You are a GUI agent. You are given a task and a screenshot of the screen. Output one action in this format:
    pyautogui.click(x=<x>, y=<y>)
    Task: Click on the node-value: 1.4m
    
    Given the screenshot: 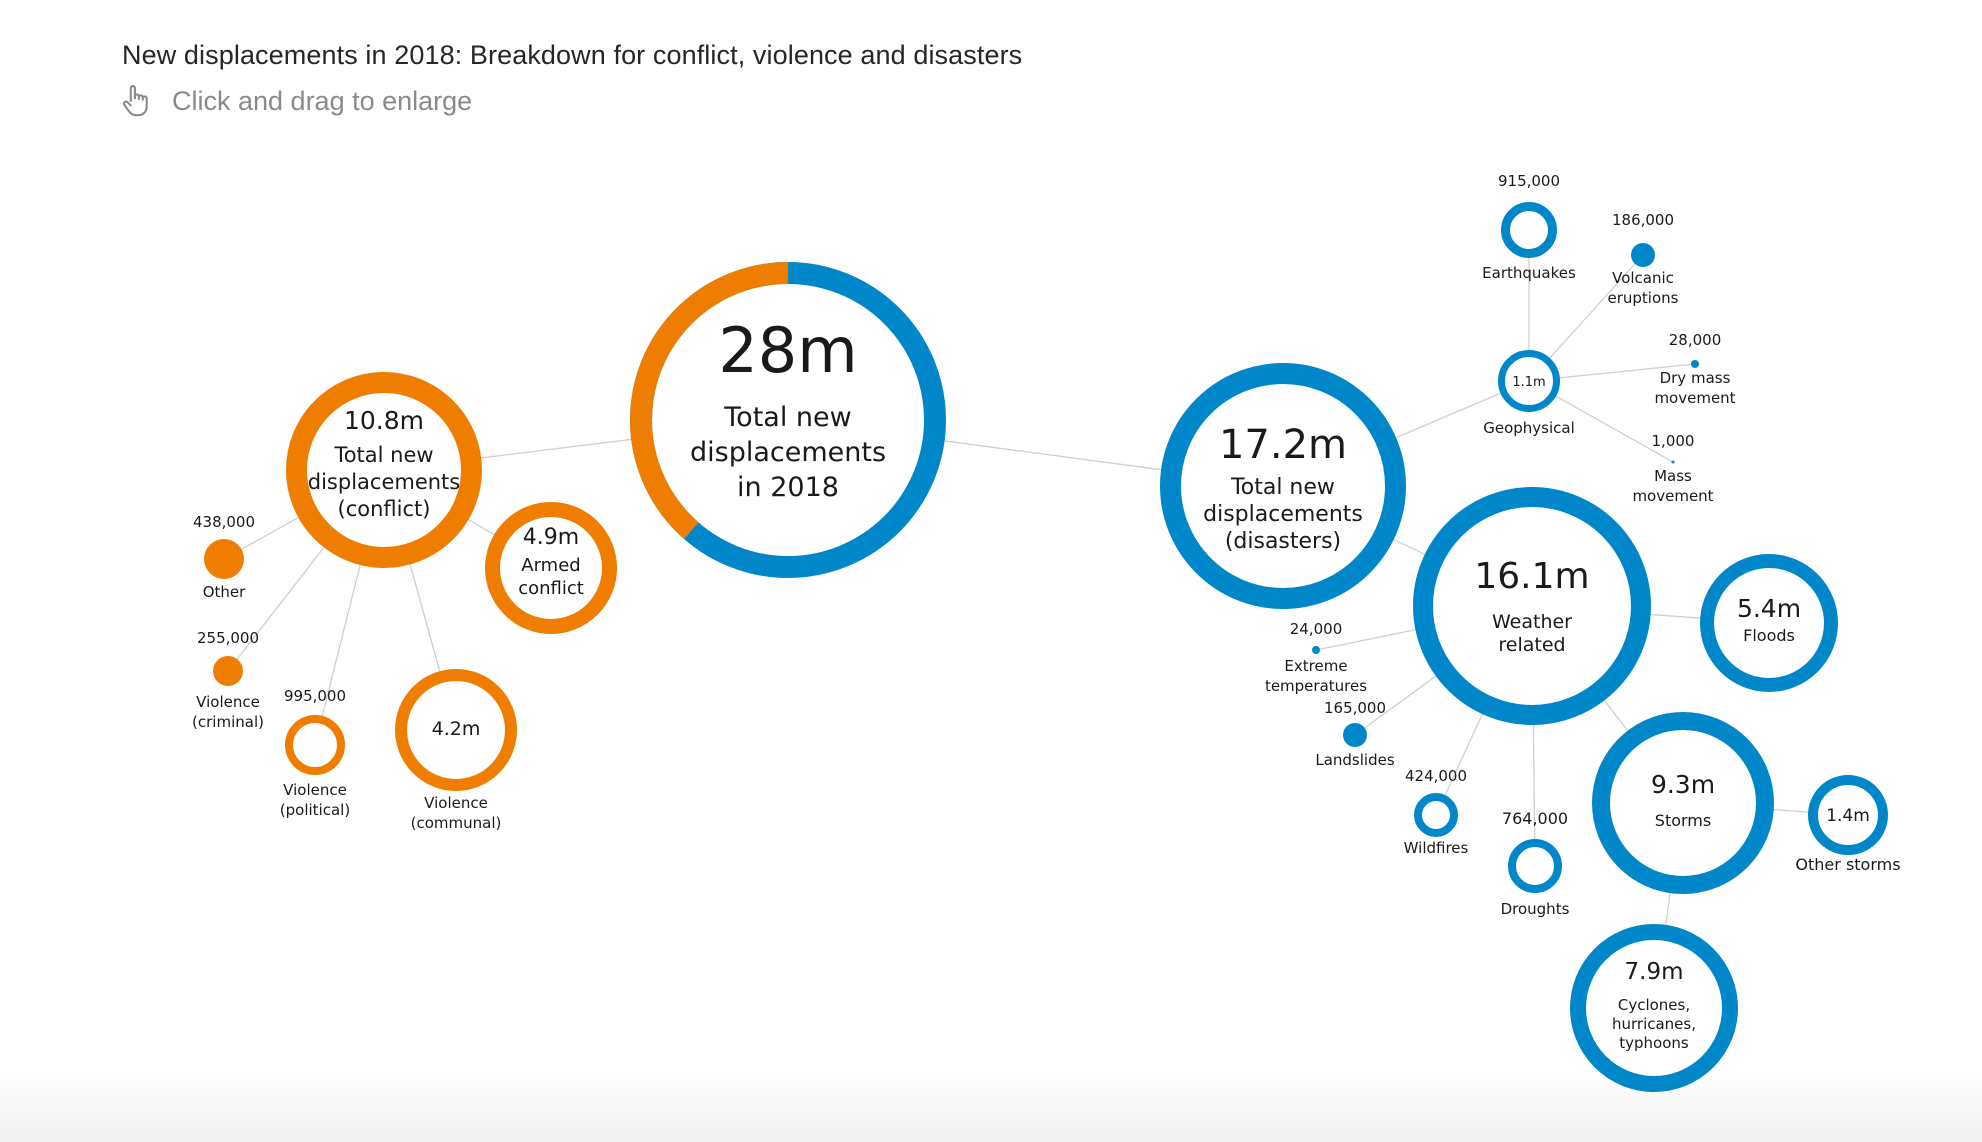 What is the action you would take?
    pyautogui.click(x=1848, y=816)
    